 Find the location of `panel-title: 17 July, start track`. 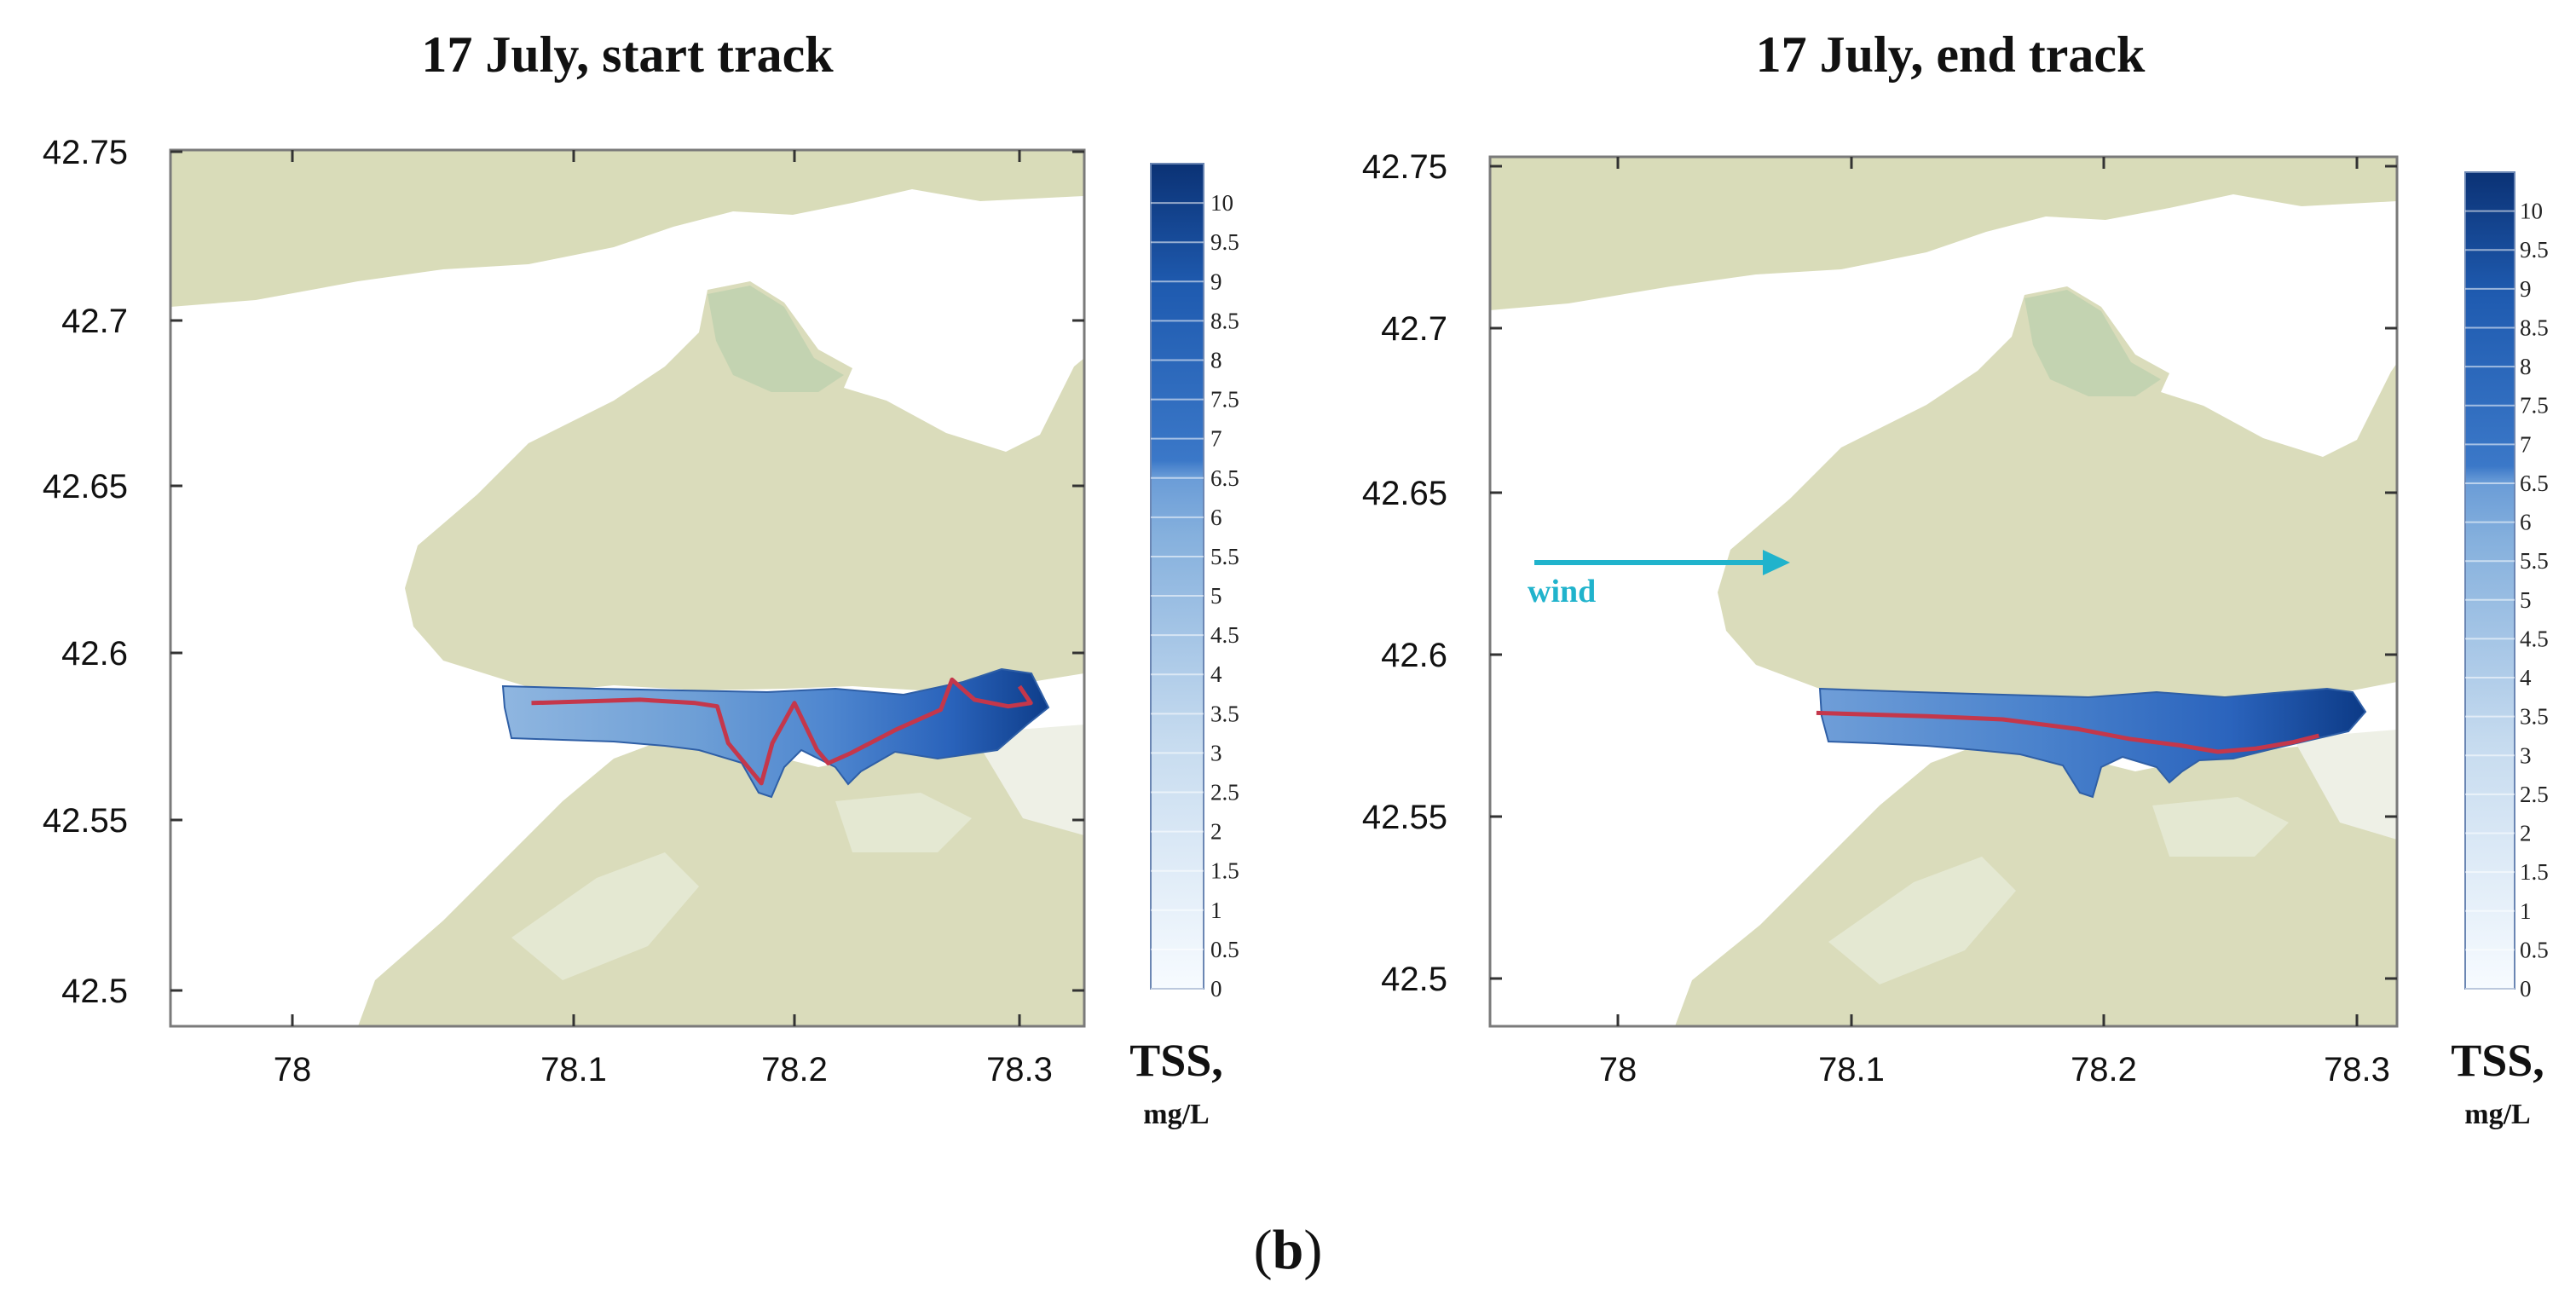

panel-title: 17 July, start track is located at coordinates (627, 54).